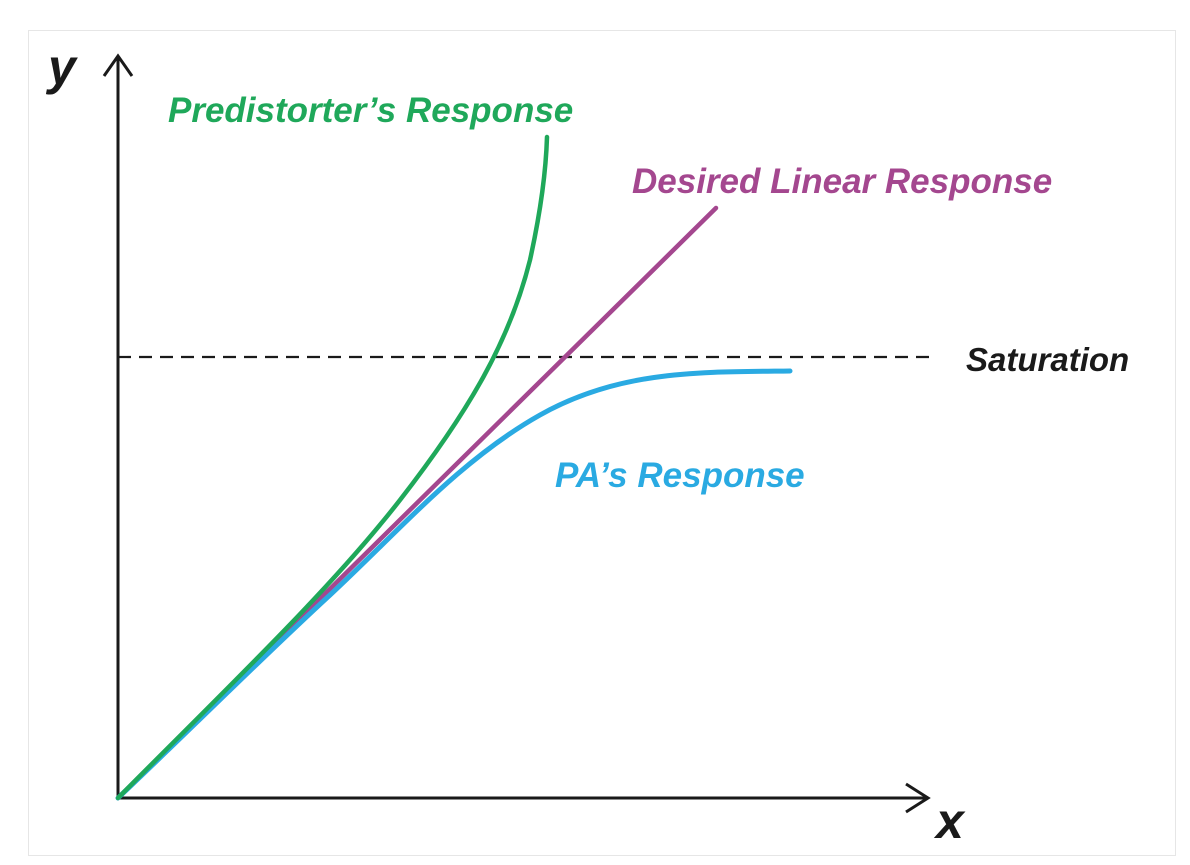  What do you see at coordinates (1047, 359) in the screenshot?
I see `saturation-label: Saturation` at bounding box center [1047, 359].